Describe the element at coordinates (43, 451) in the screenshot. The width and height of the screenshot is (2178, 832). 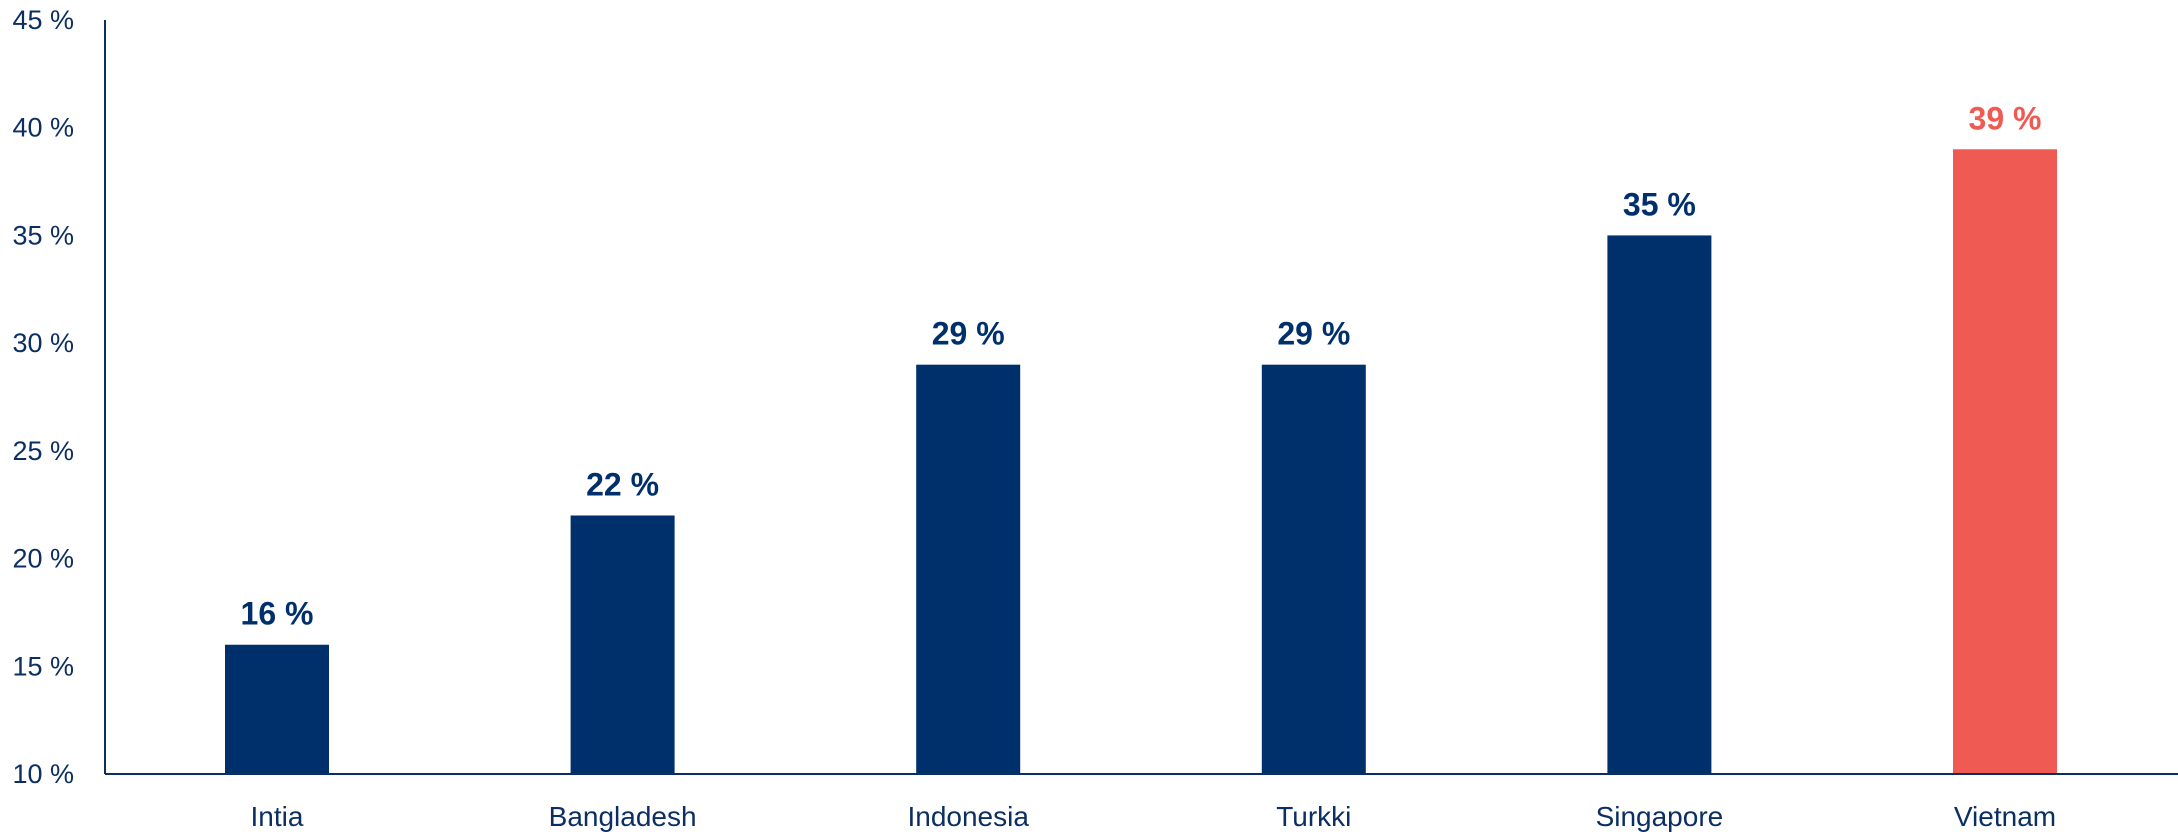
I see `y-tick-label: 25 %` at that location.